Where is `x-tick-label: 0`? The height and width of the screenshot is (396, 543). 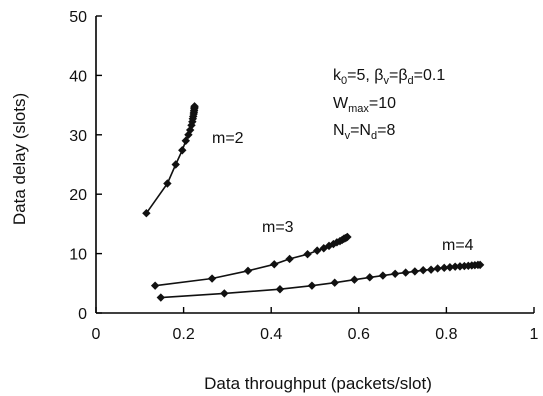
x-tick-label: 0 is located at coordinates (96, 334).